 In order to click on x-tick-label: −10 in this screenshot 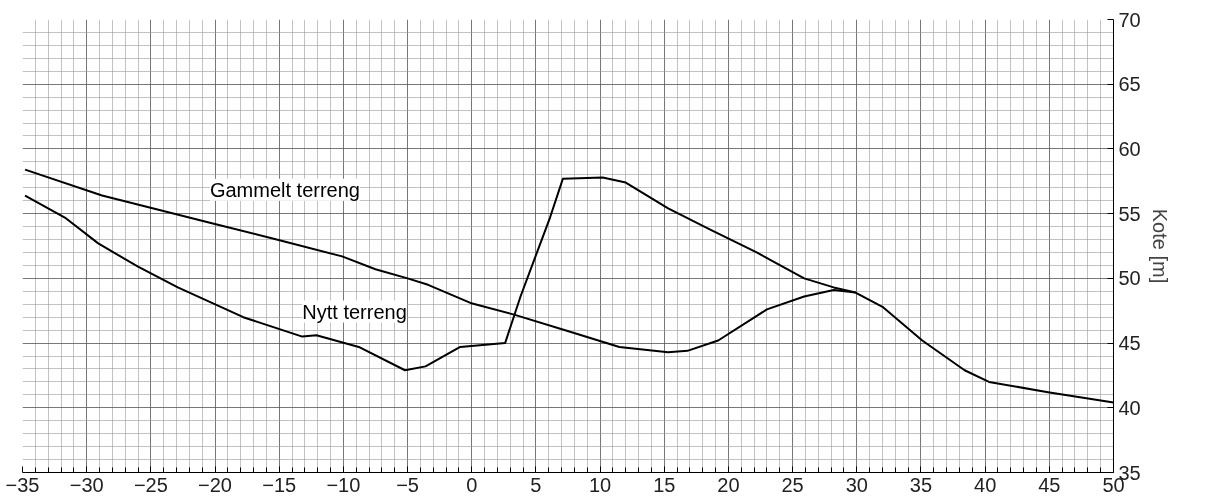, I will do `click(343, 484)`.